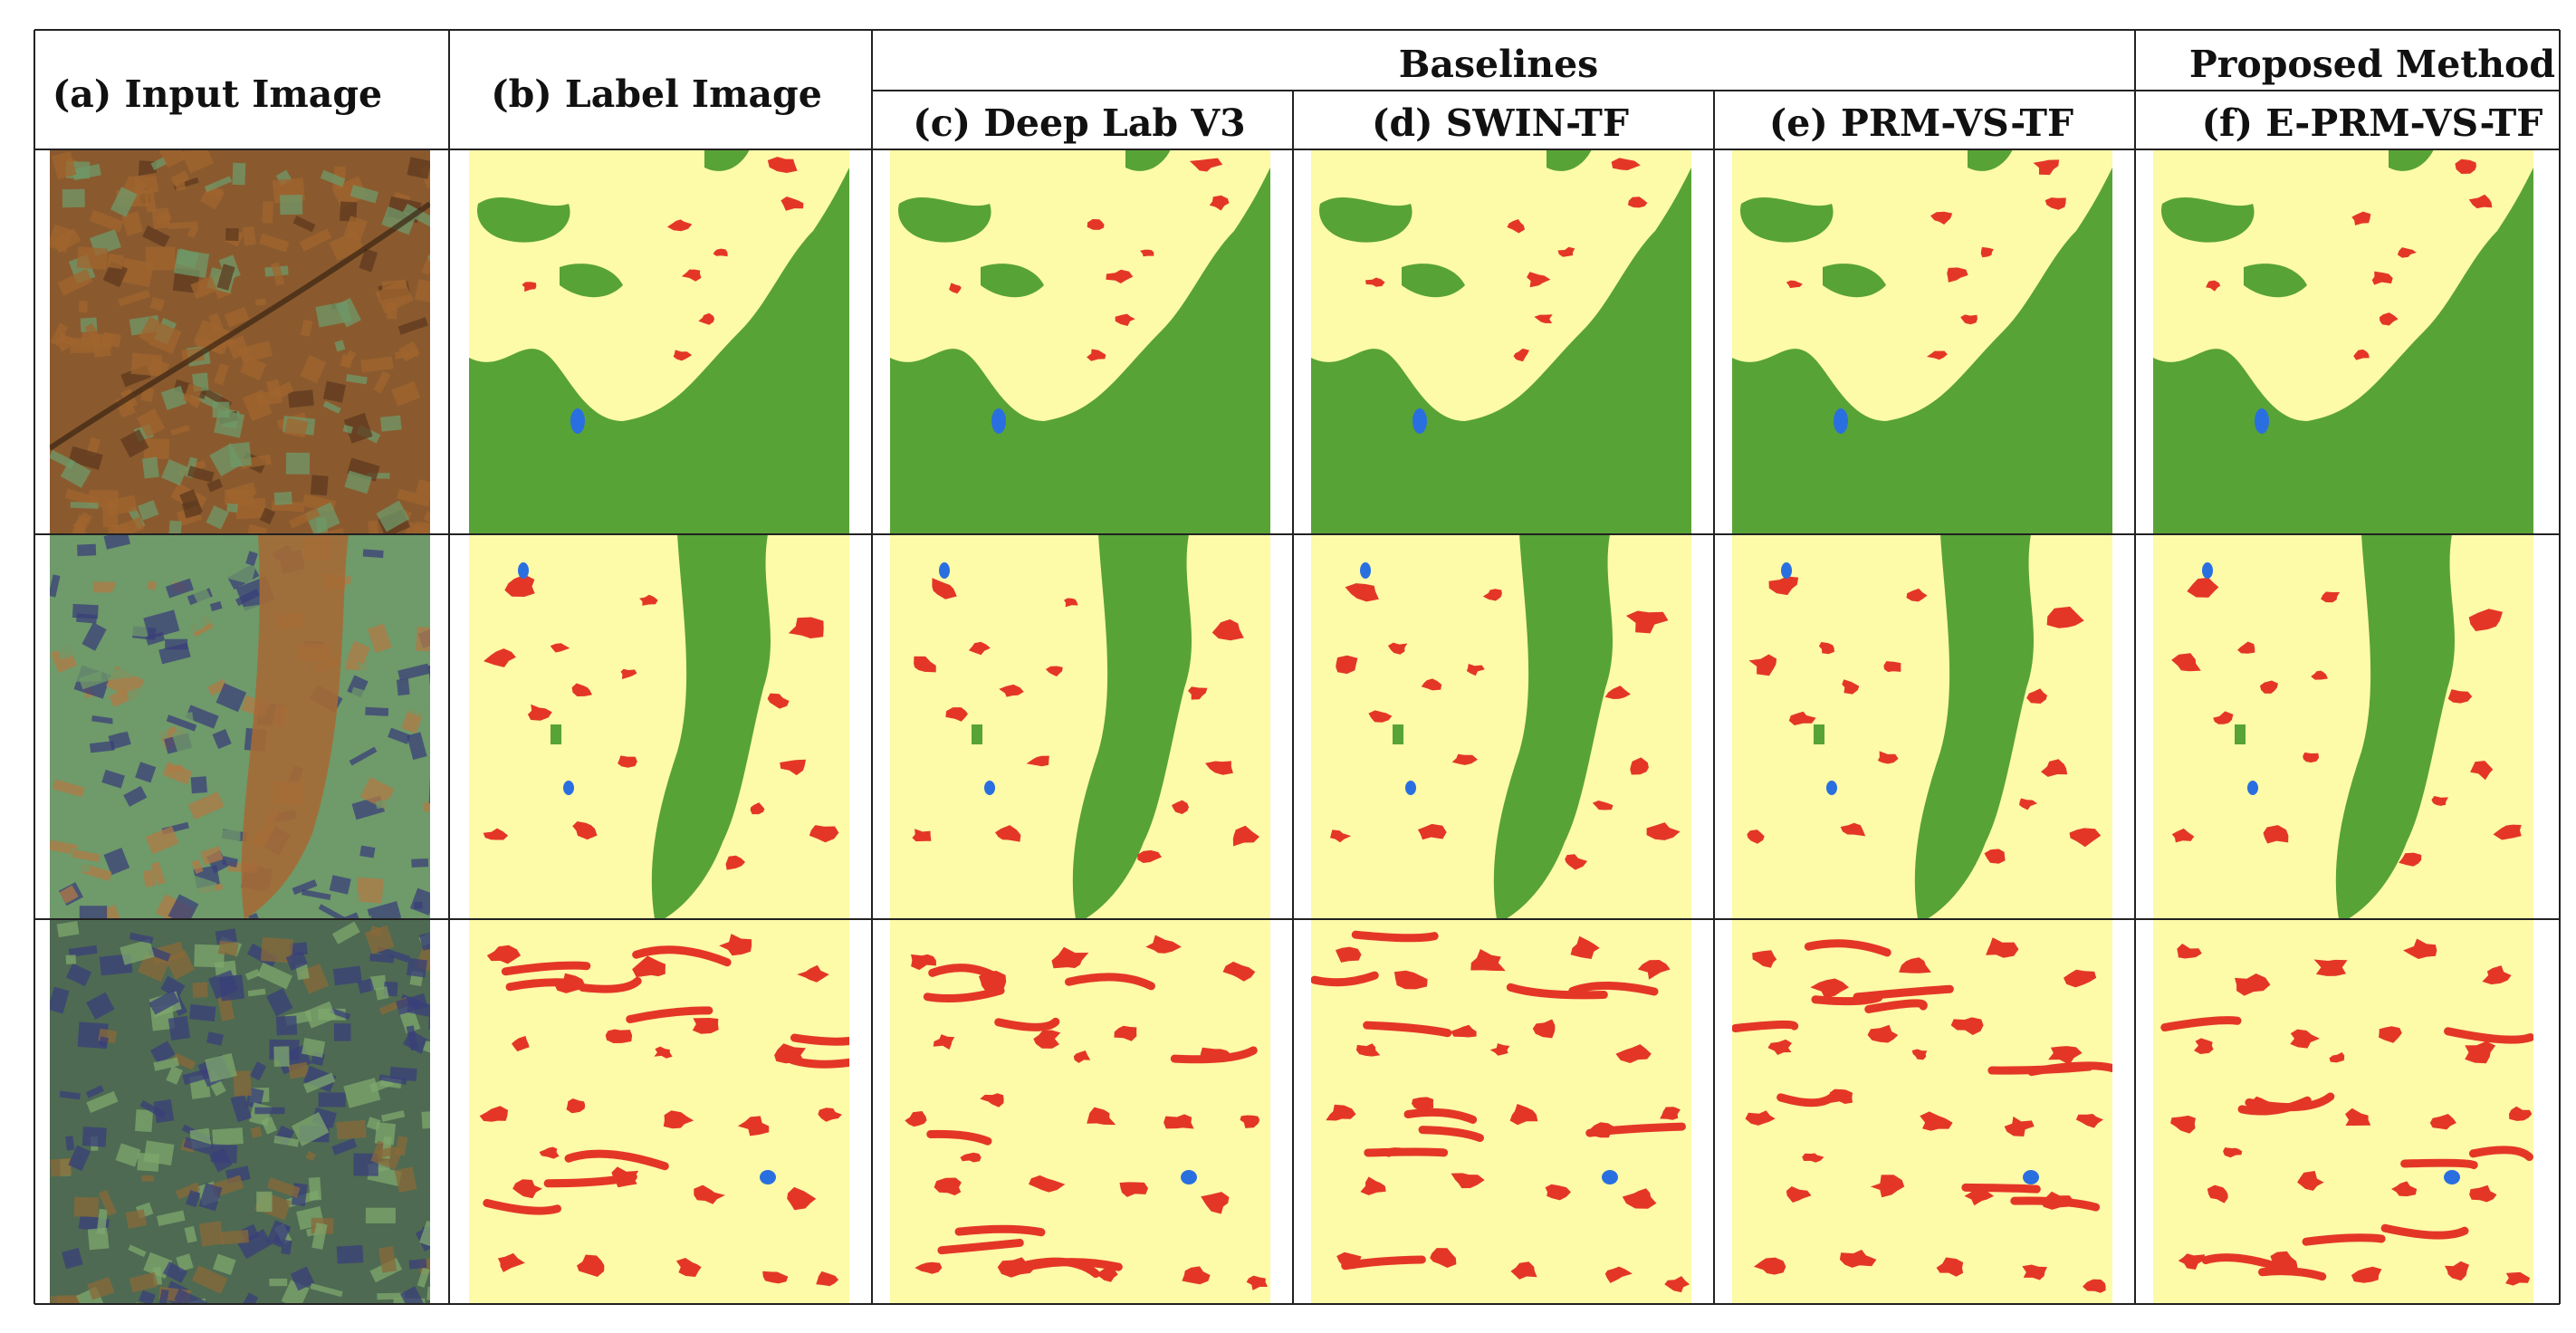  I want to click on header-e-prm-vs-tf: (f) E-PRM-VS-TF, so click(2372, 123).